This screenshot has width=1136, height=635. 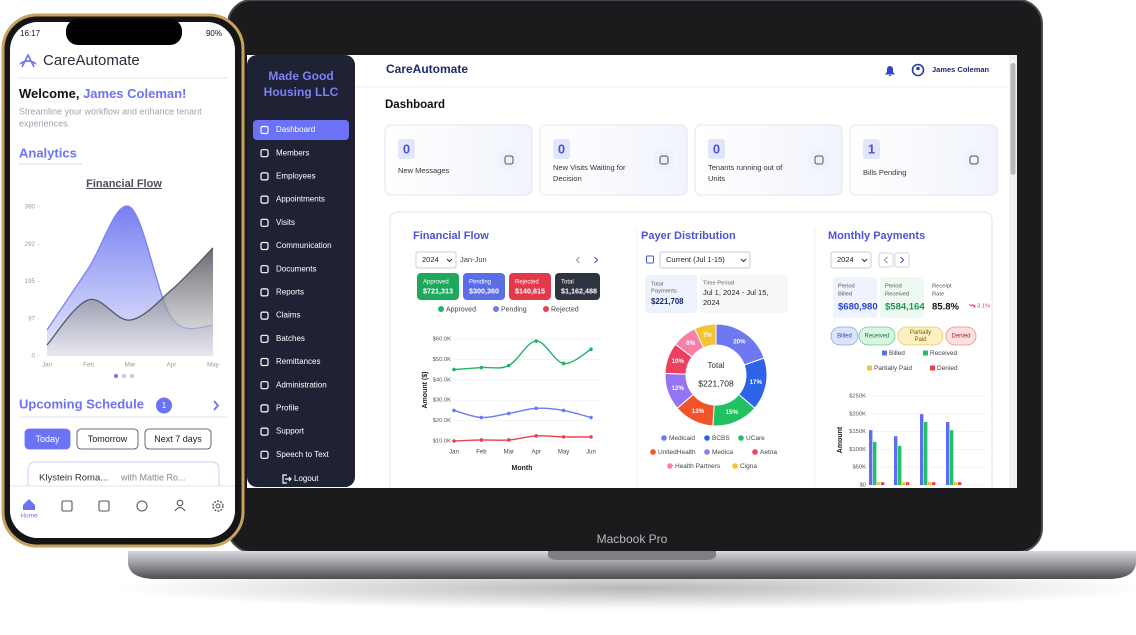 I want to click on select: Current (Jul 1-15), so click(x=705, y=260).